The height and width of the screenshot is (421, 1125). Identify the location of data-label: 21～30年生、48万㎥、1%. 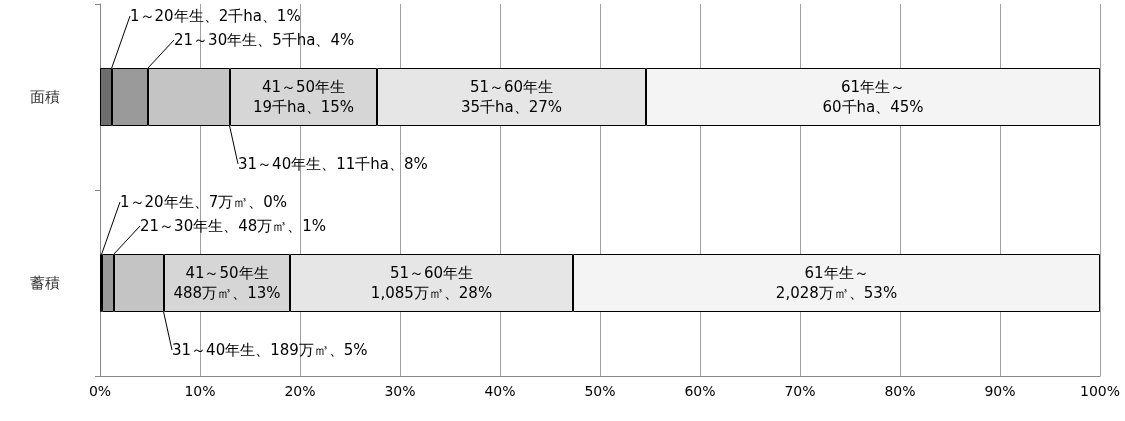
(233, 226).